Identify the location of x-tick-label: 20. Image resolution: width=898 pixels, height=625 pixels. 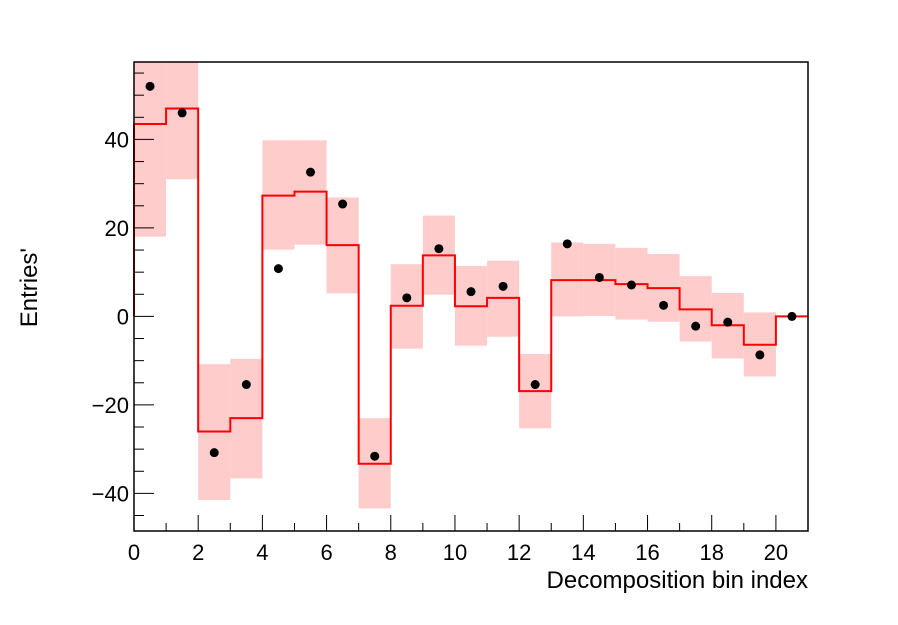
(776, 552).